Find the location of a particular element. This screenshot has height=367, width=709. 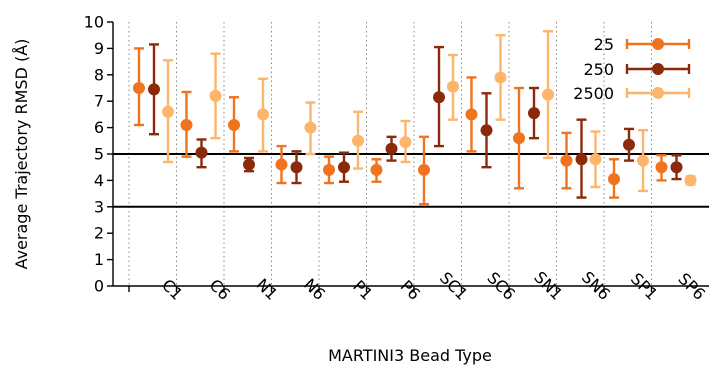

data-point-2500-c1 is located at coordinates (168, 111).